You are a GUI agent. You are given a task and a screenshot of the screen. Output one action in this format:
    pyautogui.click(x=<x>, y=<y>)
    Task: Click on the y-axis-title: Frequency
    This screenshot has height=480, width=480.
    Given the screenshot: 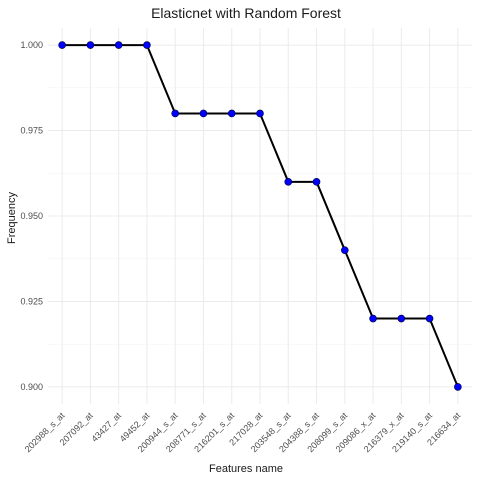 What is the action you would take?
    pyautogui.click(x=12, y=218)
    